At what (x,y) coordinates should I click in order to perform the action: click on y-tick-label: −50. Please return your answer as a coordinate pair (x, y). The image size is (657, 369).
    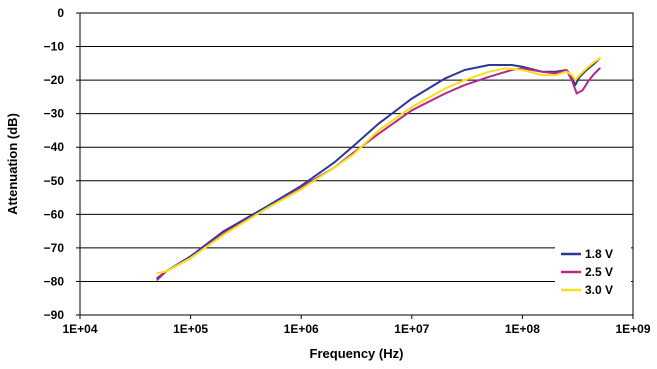
    Looking at the image, I should click on (54, 181).